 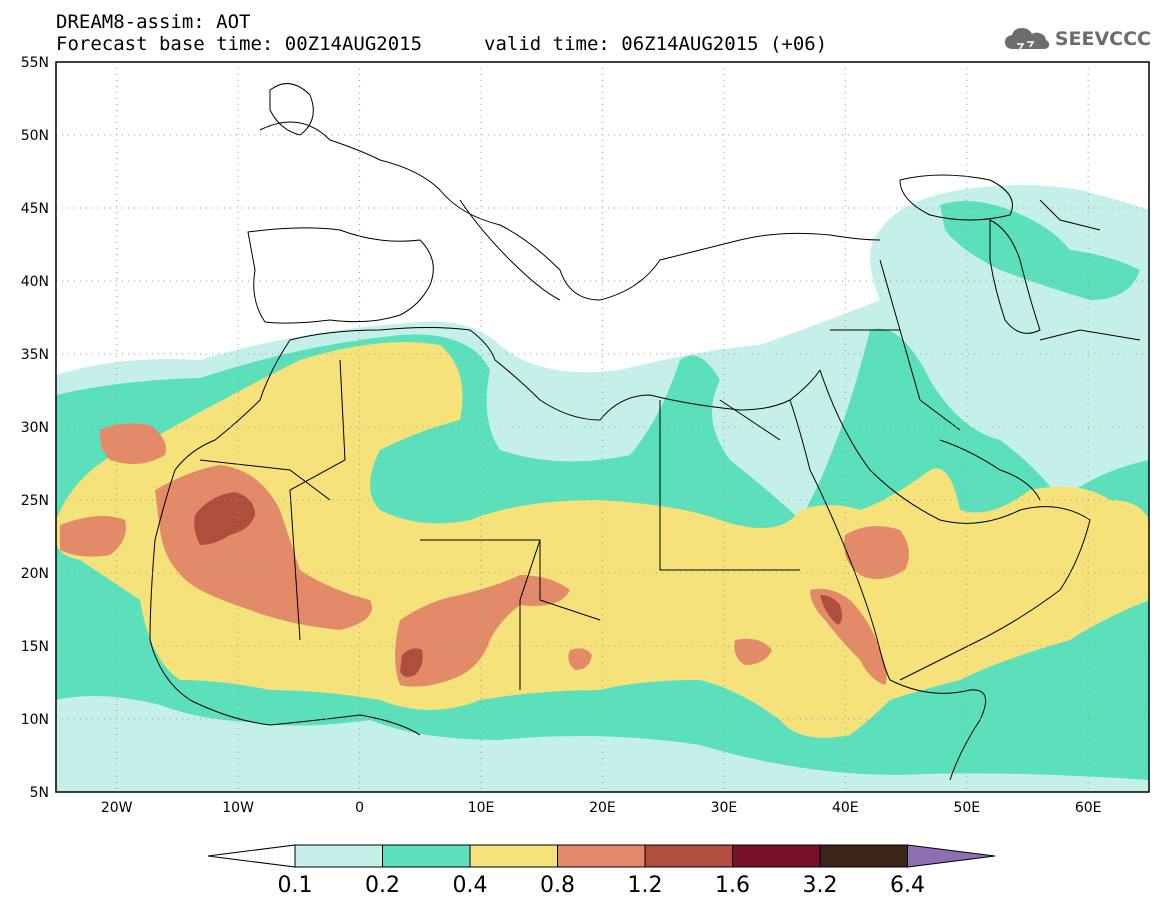 I want to click on cloud-icon, so click(x=1027, y=39).